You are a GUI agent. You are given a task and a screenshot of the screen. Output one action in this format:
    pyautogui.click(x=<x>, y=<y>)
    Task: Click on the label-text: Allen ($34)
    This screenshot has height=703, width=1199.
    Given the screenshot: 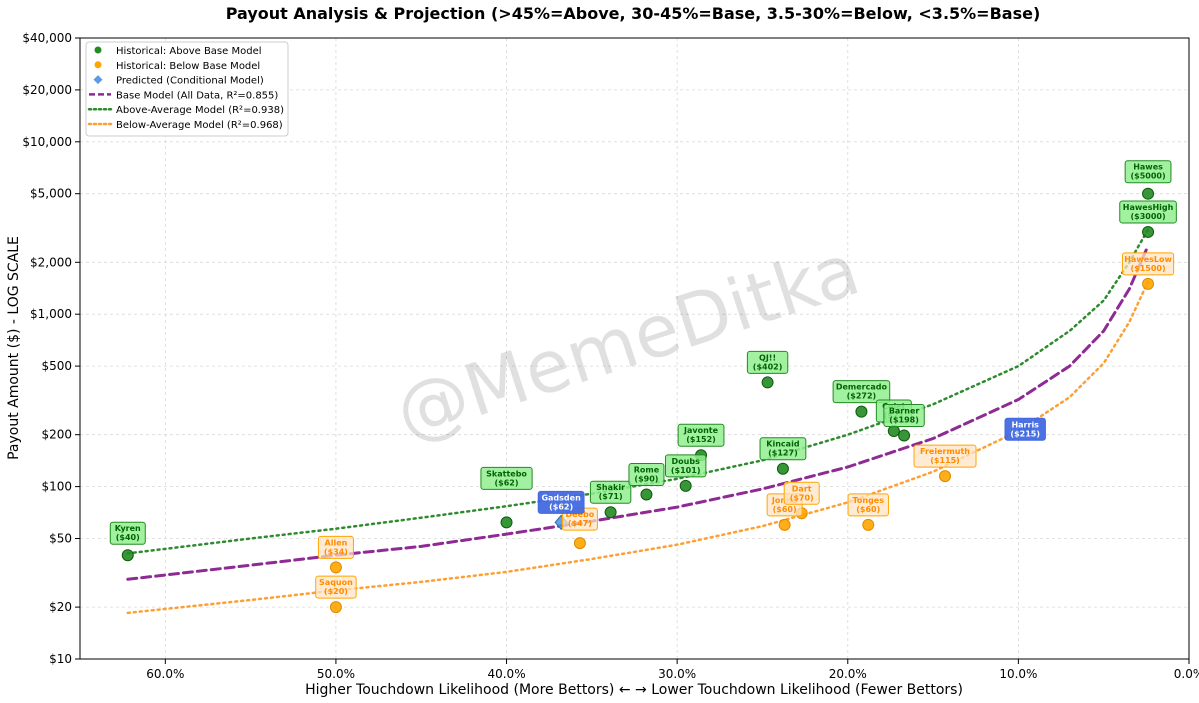 What is the action you would take?
    pyautogui.click(x=336, y=547)
    